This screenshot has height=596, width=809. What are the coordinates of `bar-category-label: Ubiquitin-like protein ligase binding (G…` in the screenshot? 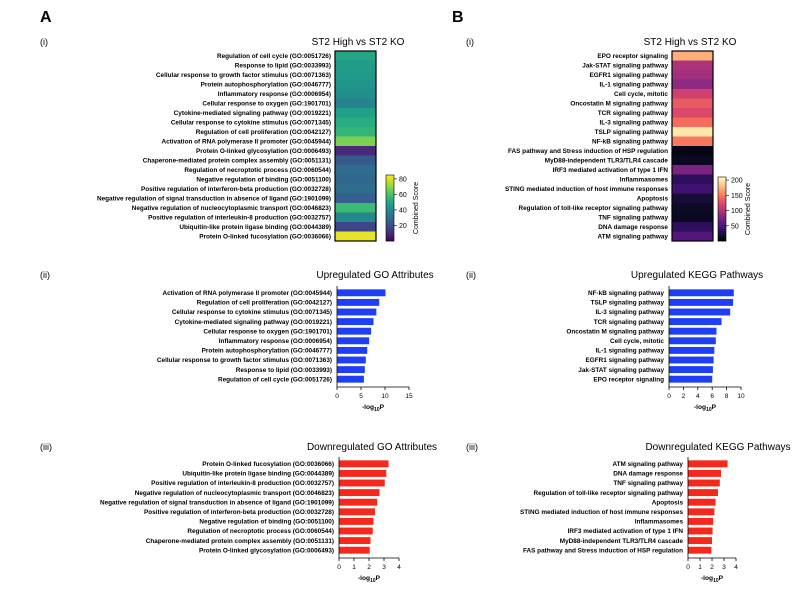 It's located at (258, 474).